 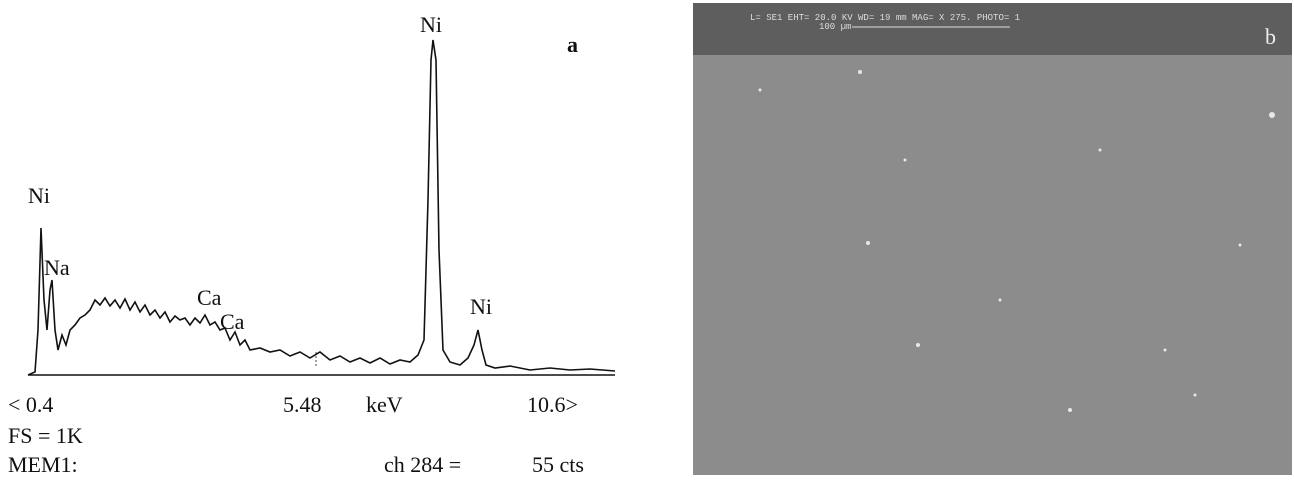 What do you see at coordinates (57, 267) in the screenshot?
I see `peak-label: Na` at bounding box center [57, 267].